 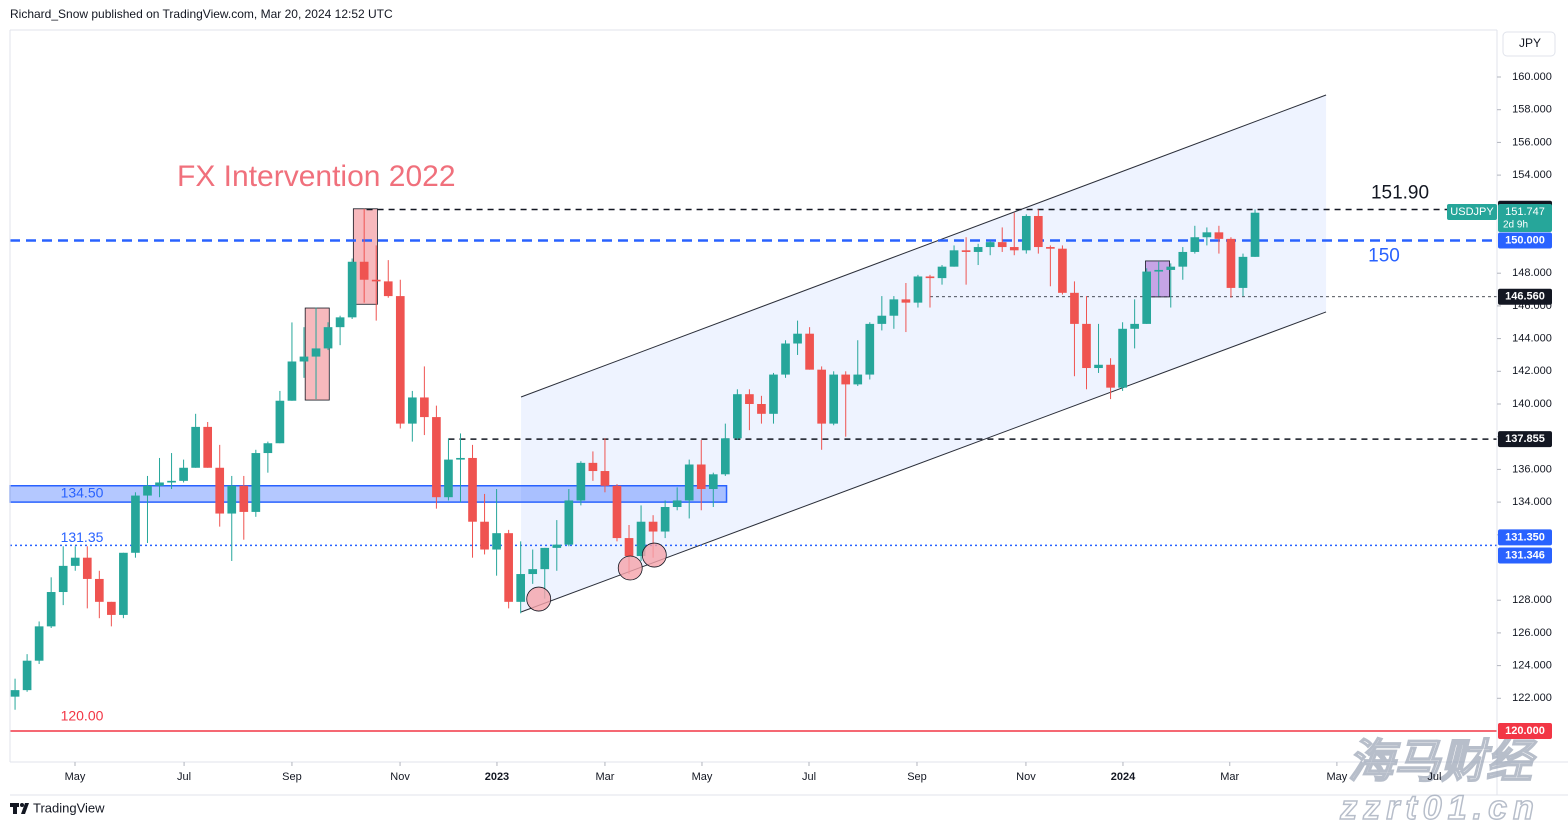 What do you see at coordinates (316, 176) in the screenshot?
I see `annotation-title: FX Intervention 2022` at bounding box center [316, 176].